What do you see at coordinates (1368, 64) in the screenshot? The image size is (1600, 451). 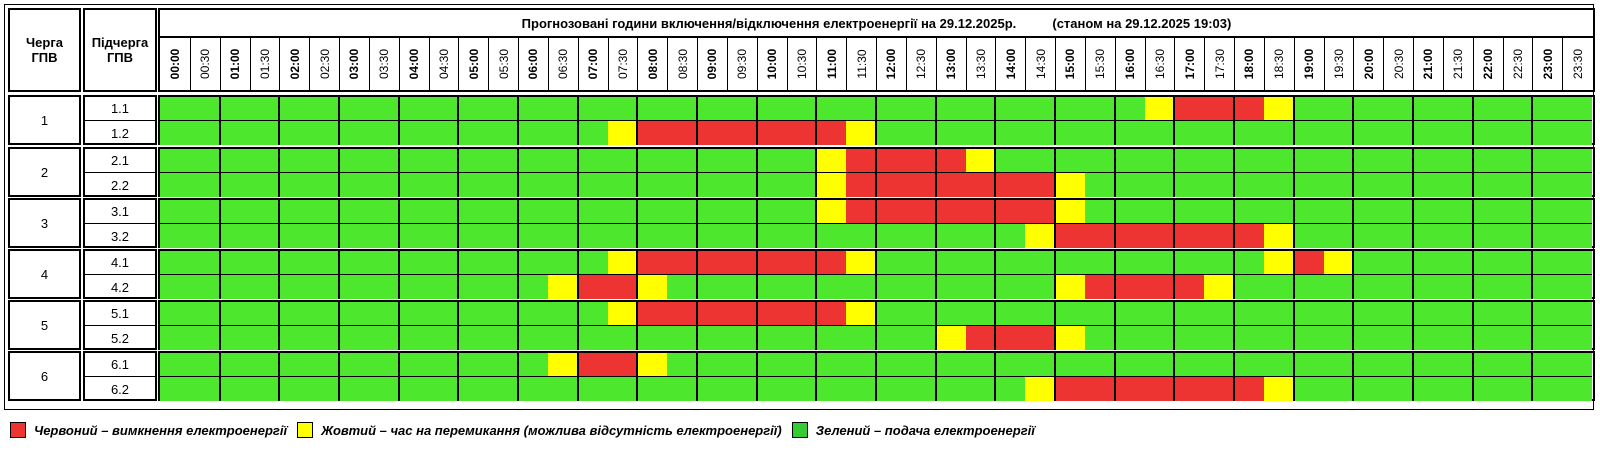 I see `time-slot-2000: 20:00` at bounding box center [1368, 64].